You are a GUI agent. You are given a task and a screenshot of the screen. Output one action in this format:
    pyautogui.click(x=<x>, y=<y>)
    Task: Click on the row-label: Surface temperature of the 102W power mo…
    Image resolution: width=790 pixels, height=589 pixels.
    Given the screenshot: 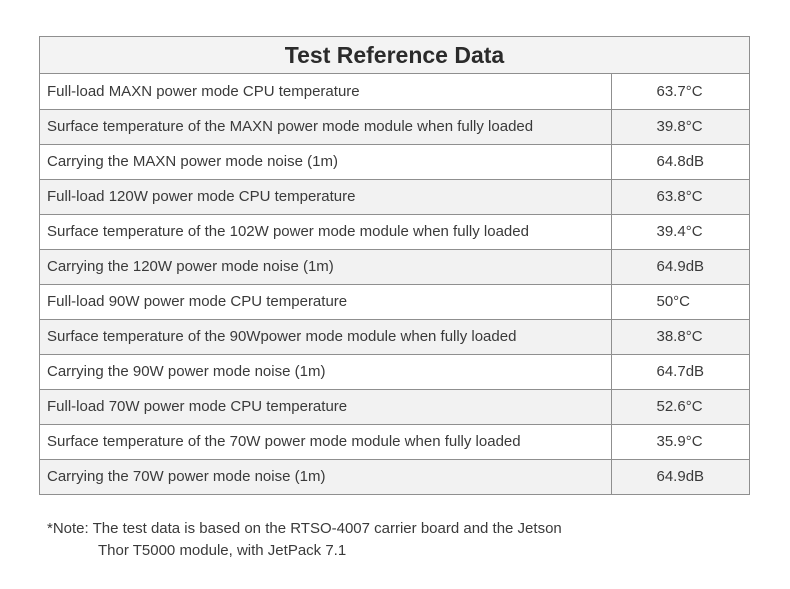 What is the action you would take?
    pyautogui.click(x=326, y=232)
    